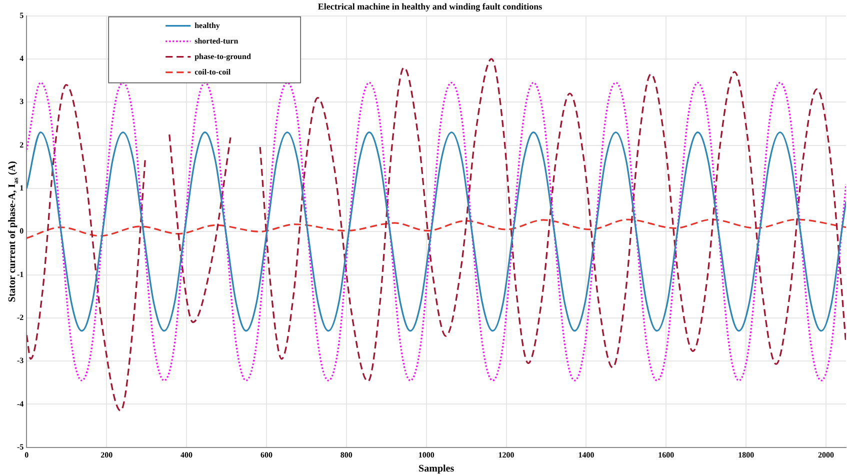 This screenshot has width=847, height=475. What do you see at coordinates (666, 455) in the screenshot?
I see `x-tick-label: 1600` at bounding box center [666, 455].